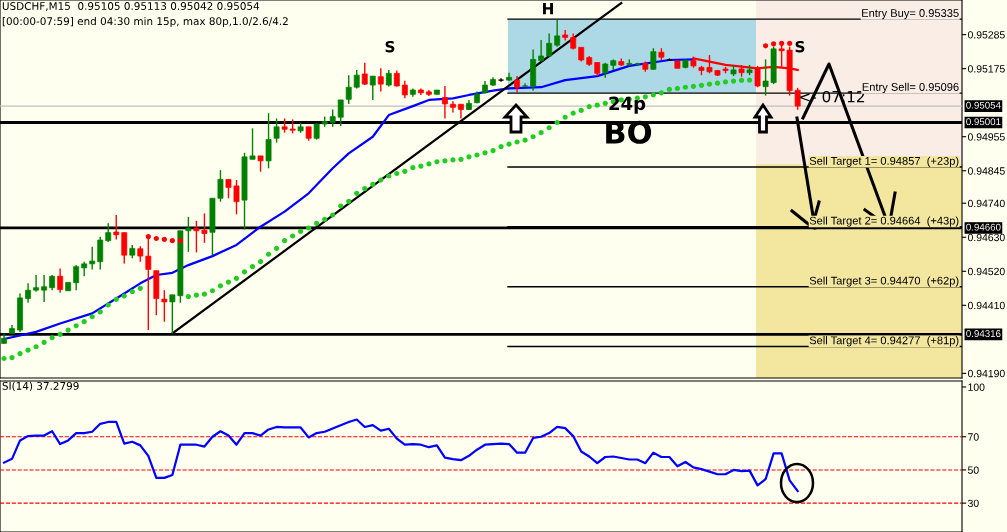 The image size is (1007, 532). I want to click on ref-line-label: 0.95054, so click(983, 105).